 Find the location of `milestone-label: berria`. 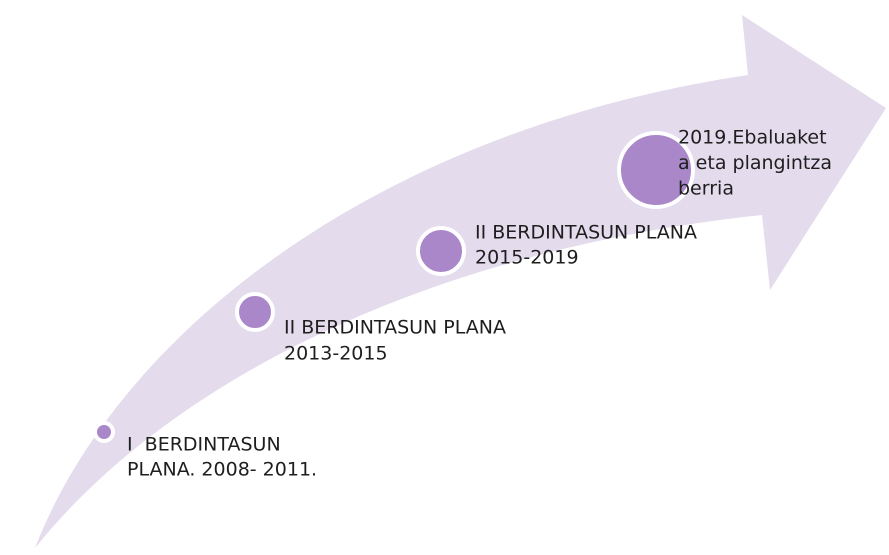

milestone-label: berria is located at coordinates (706, 189).